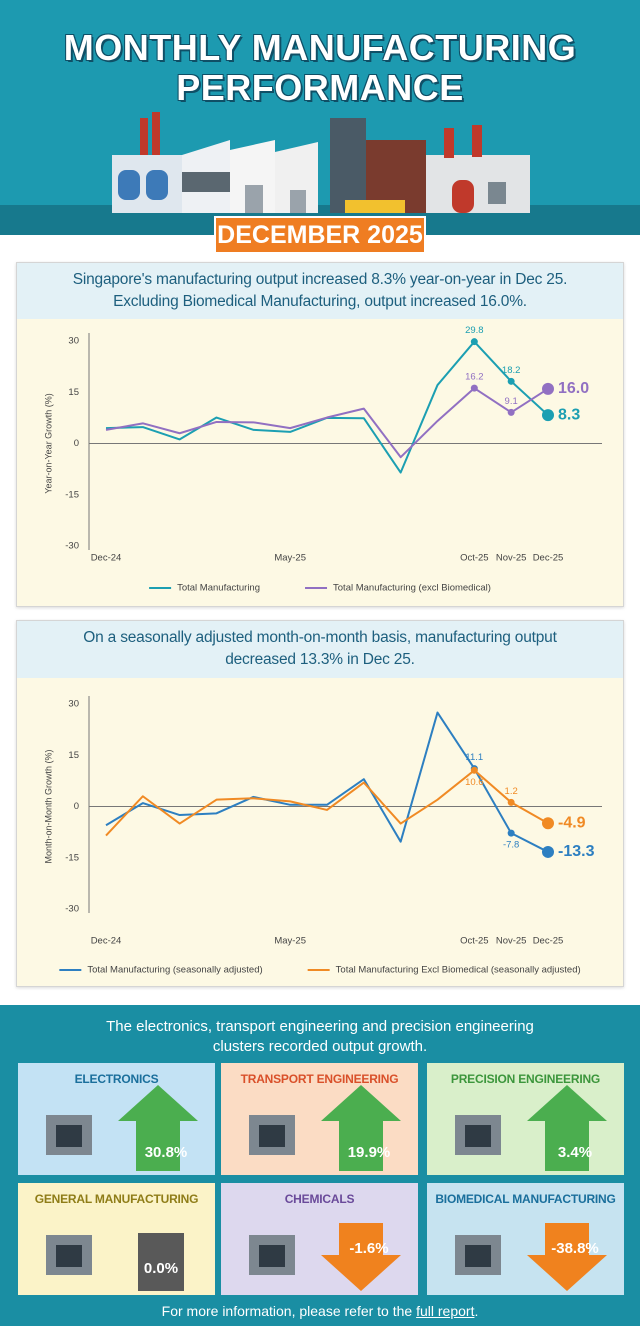 The height and width of the screenshot is (1326, 640). I want to click on cluster-name: ELECTRONICS, so click(116, 1079).